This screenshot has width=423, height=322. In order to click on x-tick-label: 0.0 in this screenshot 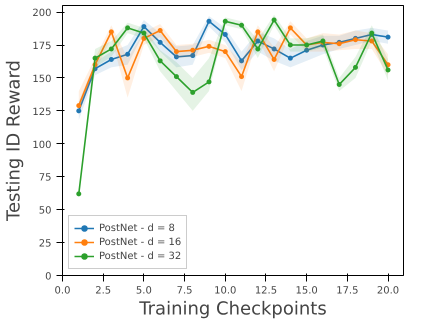, I will do `click(62, 291)`.